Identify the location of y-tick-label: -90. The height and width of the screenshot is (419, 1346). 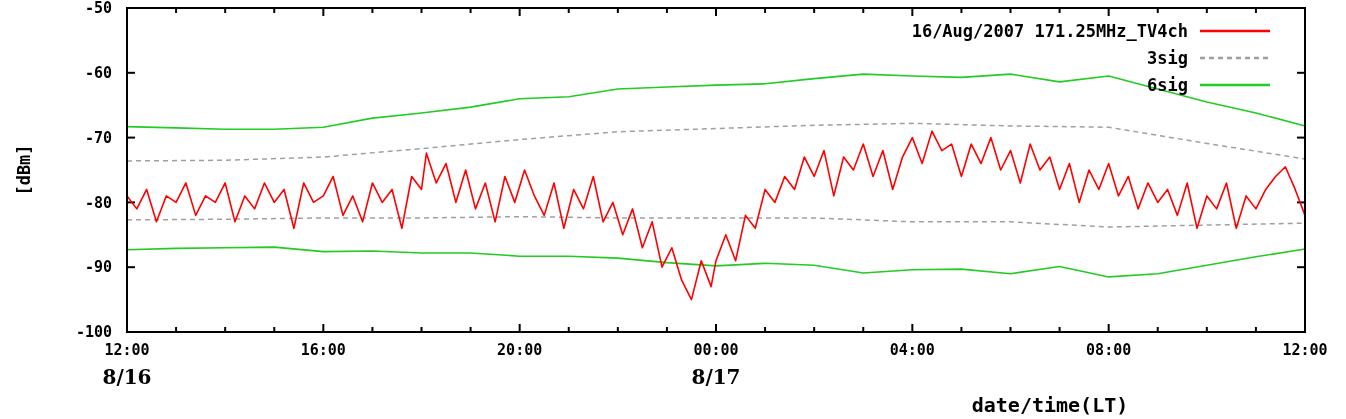
(98, 267).